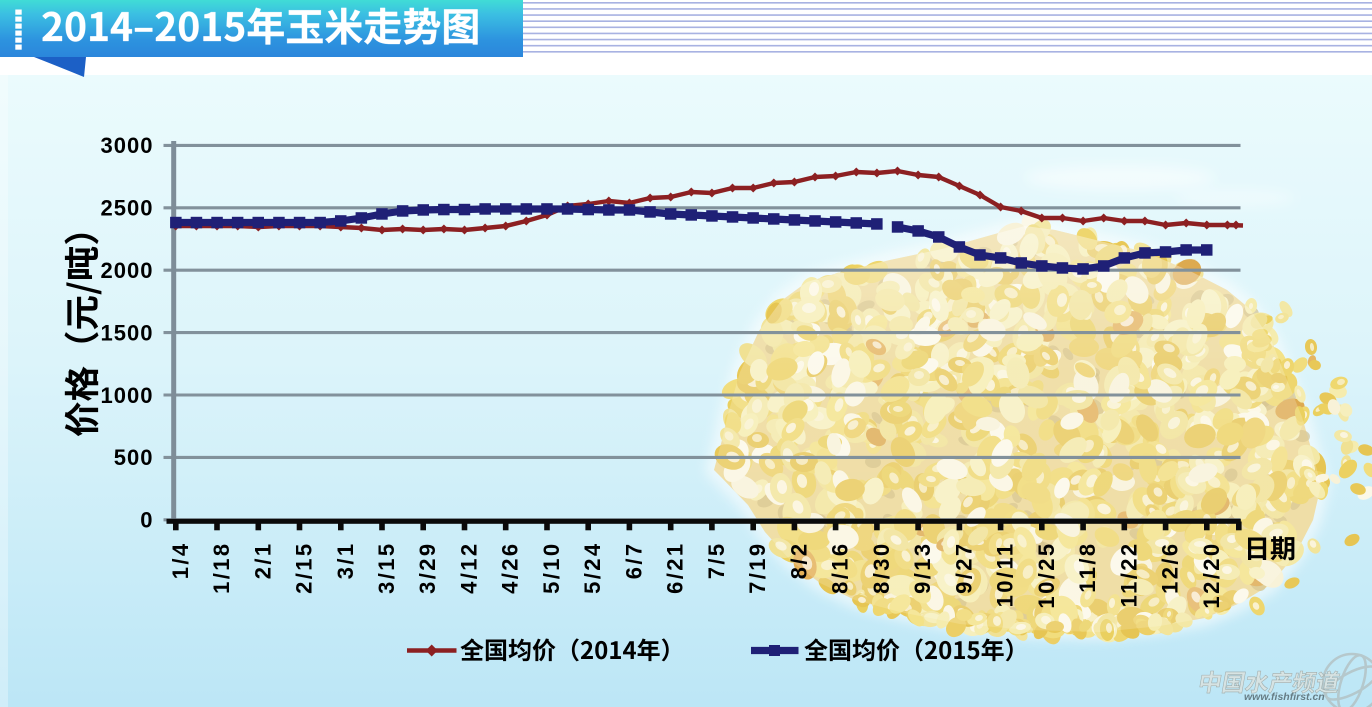 This screenshot has height=707, width=1372. Describe the element at coordinates (127, 332) in the screenshot. I see `svg-text: 1500` at that location.